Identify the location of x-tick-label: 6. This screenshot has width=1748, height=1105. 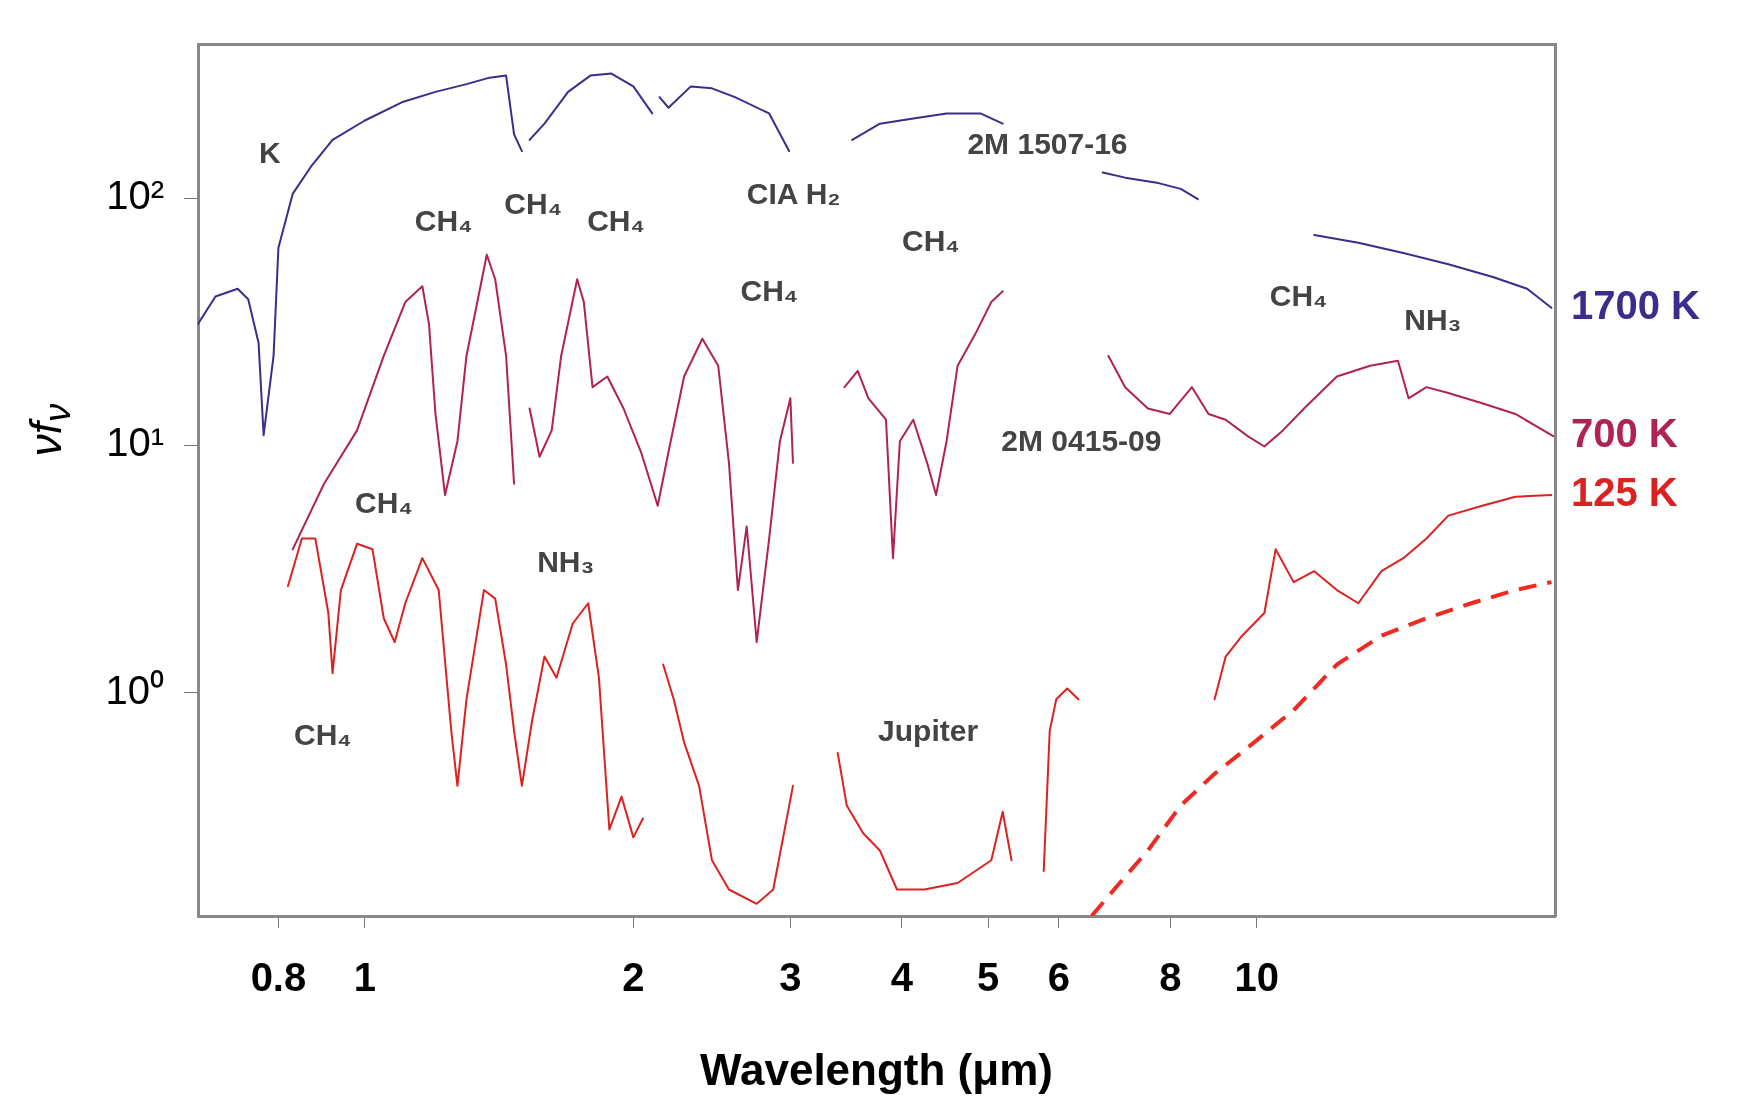
(1058, 977).